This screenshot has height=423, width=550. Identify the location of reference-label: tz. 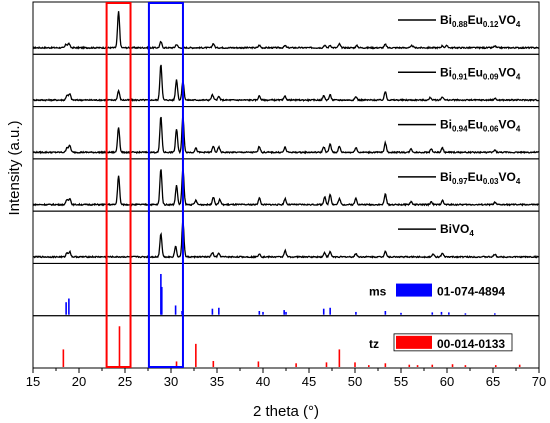
(374, 344).